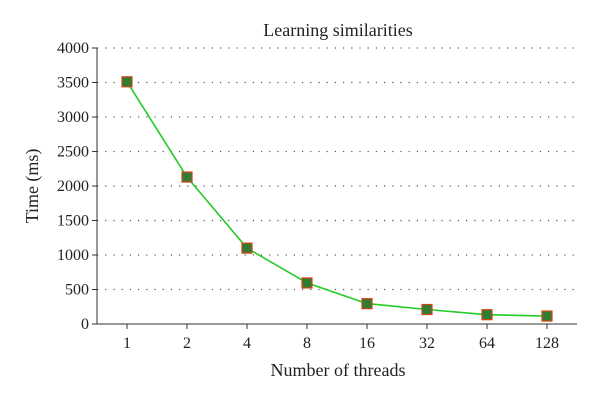 Image resolution: width=600 pixels, height=402 pixels. I want to click on y-tick-label: 3000, so click(73, 117).